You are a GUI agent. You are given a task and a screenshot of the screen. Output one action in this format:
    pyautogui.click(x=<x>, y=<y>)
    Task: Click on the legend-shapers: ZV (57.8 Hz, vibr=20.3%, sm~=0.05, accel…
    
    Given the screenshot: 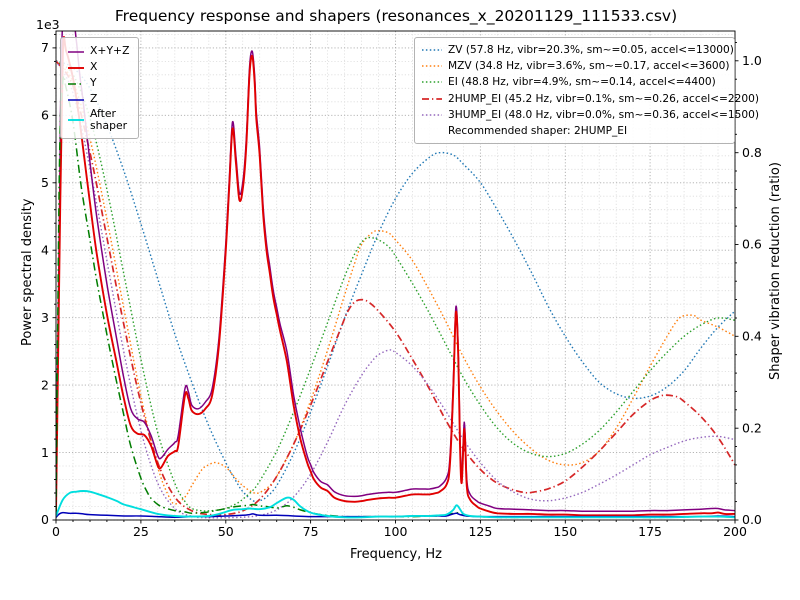 What is the action you would take?
    pyautogui.click(x=586, y=91)
    